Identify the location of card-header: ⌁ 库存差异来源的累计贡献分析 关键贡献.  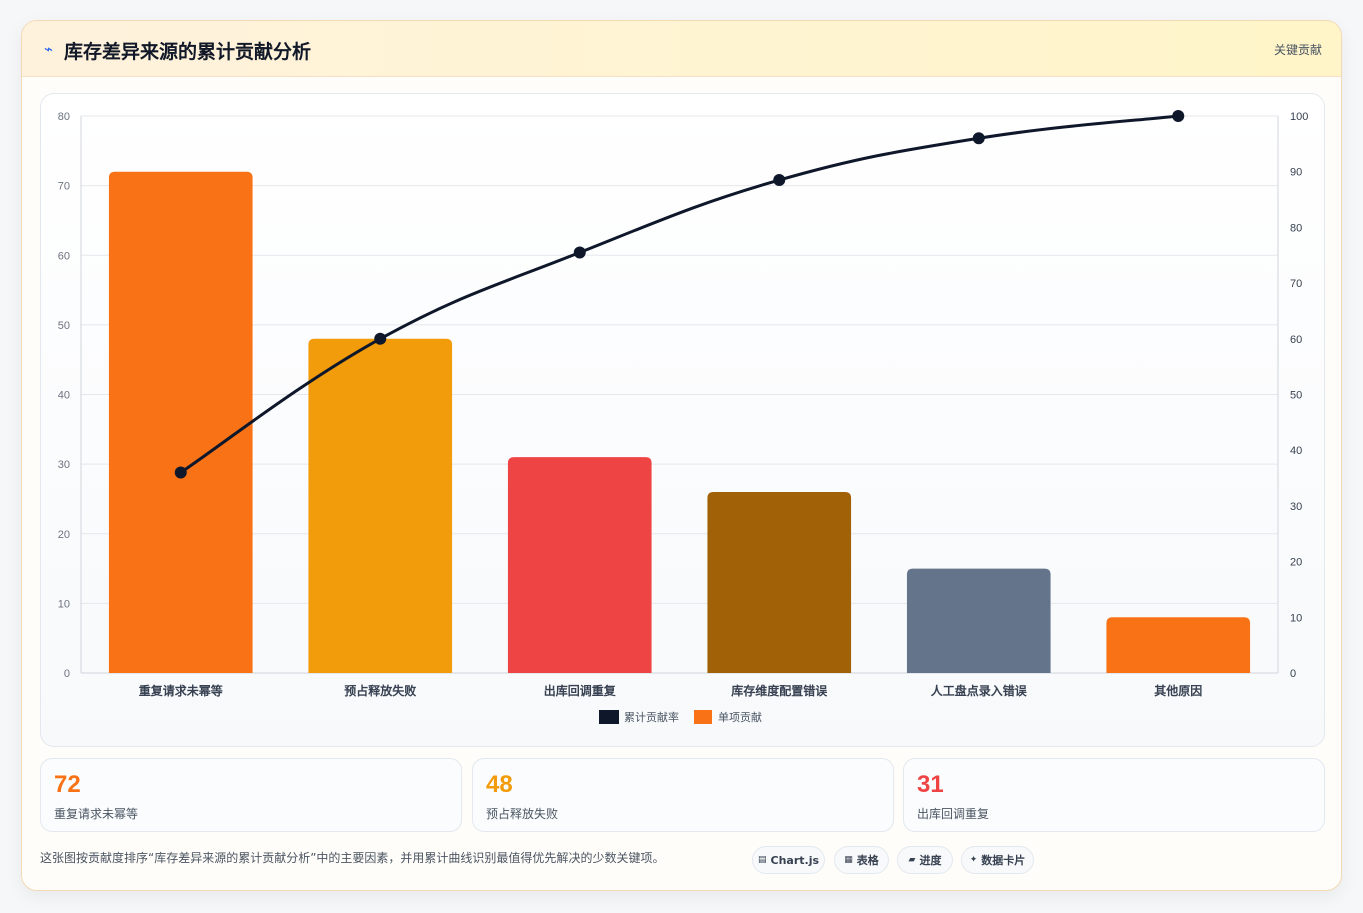
(681, 49).